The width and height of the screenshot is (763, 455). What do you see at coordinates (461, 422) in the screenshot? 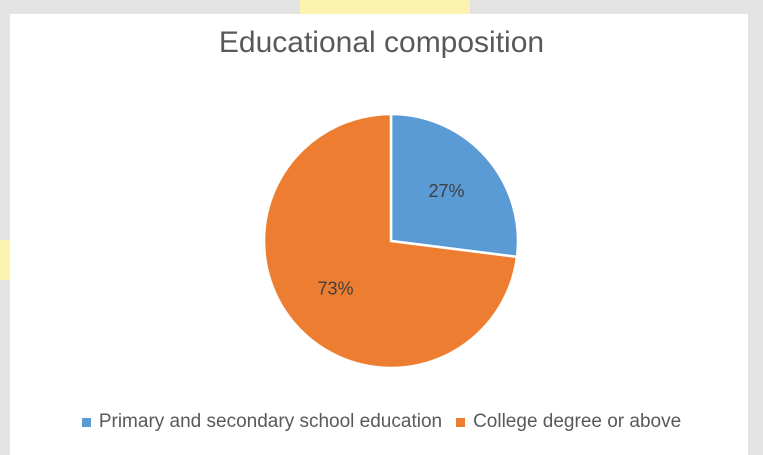
I see `legend-swatch-college` at bounding box center [461, 422].